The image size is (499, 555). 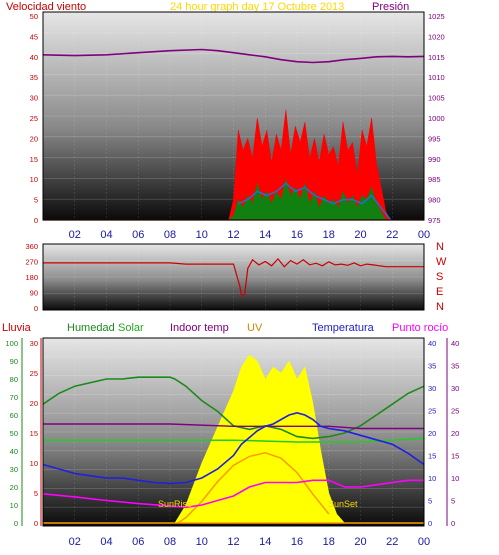 What do you see at coordinates (439, 292) in the screenshot?
I see `compass-label-e: E` at bounding box center [439, 292].